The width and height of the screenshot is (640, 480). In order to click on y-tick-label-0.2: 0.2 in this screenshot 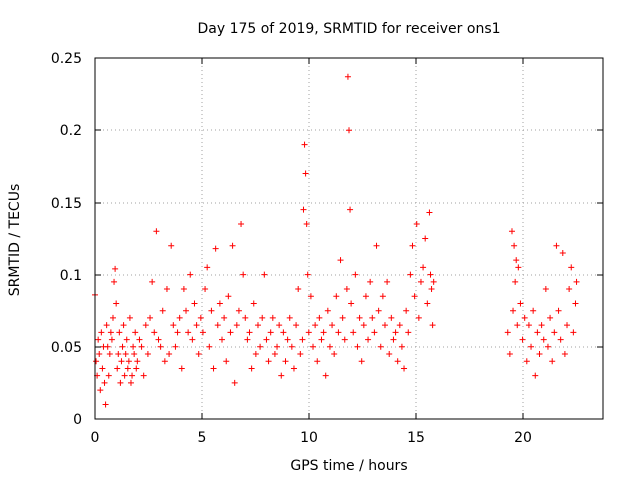, I will do `click(71, 131)`.